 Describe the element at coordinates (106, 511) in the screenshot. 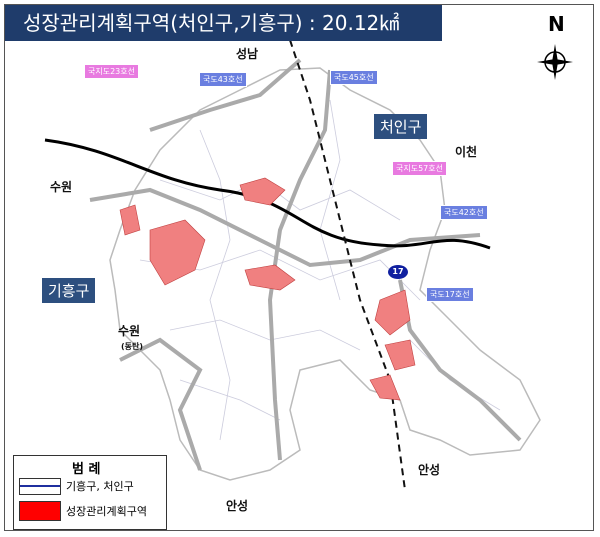

I see `legend-zone-label: 성장관리계획구역` at that location.